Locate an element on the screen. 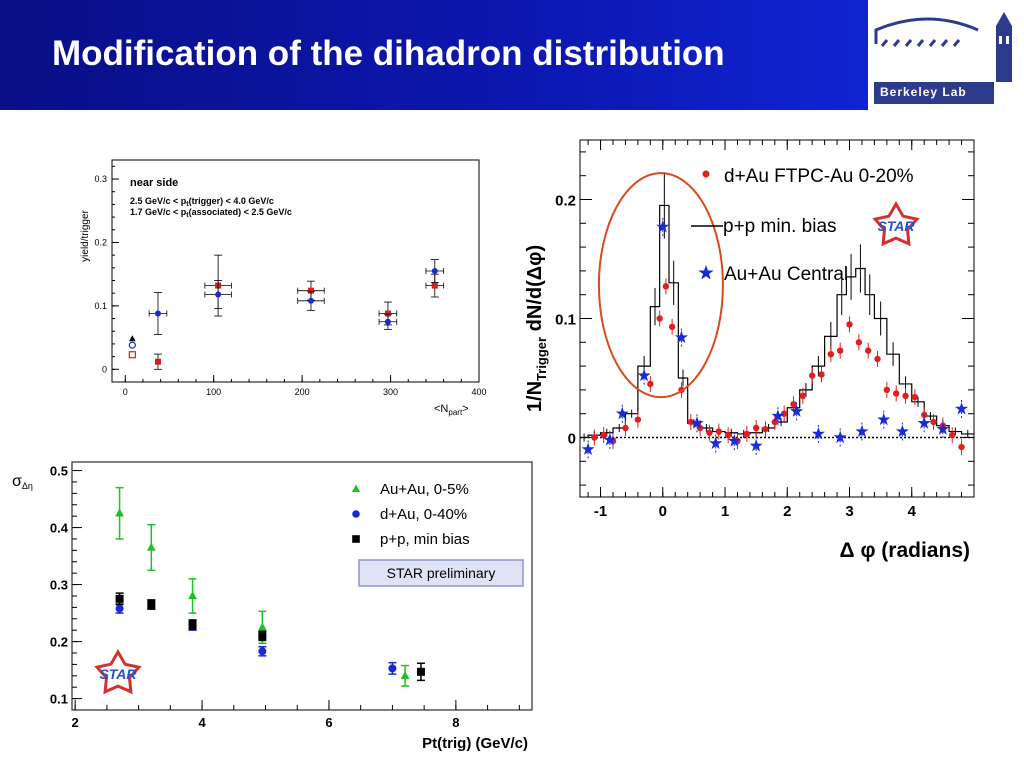 This screenshot has height=768, width=1024. annotation-trigger-a: 2.5 GeV/c < p is located at coordinates (158, 201).